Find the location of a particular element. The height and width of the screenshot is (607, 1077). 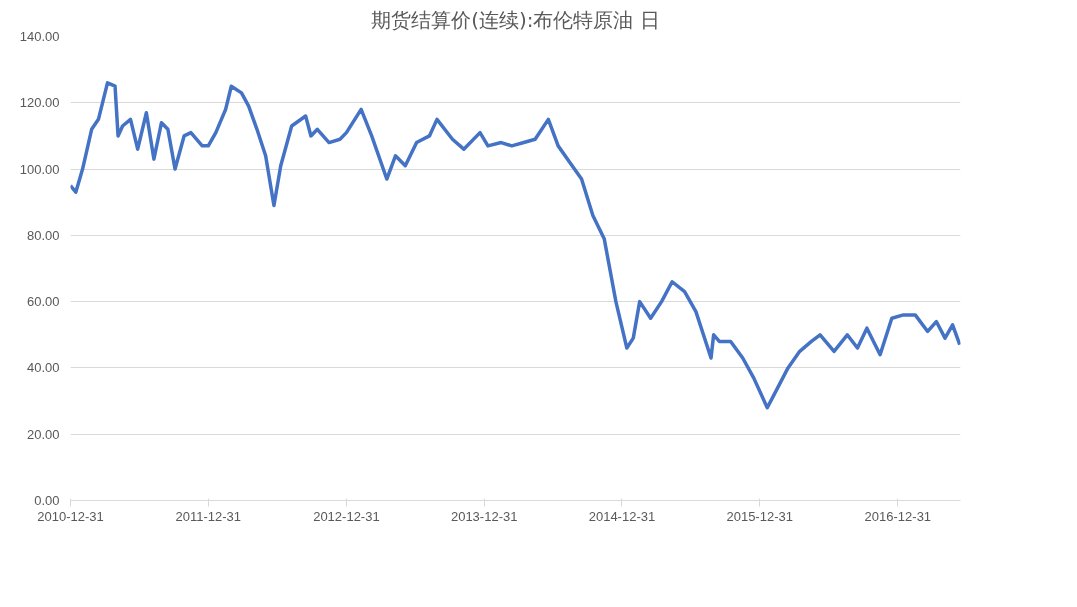

y-tick-label: 120.00 is located at coordinates (39, 103).